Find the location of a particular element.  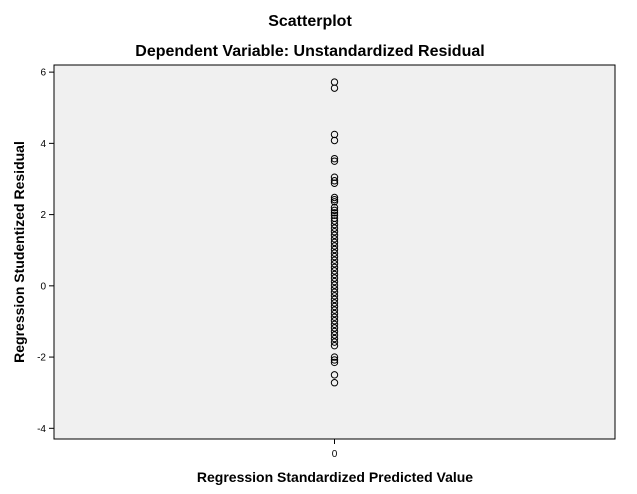

y-tick-label: 4 is located at coordinates (43, 144).